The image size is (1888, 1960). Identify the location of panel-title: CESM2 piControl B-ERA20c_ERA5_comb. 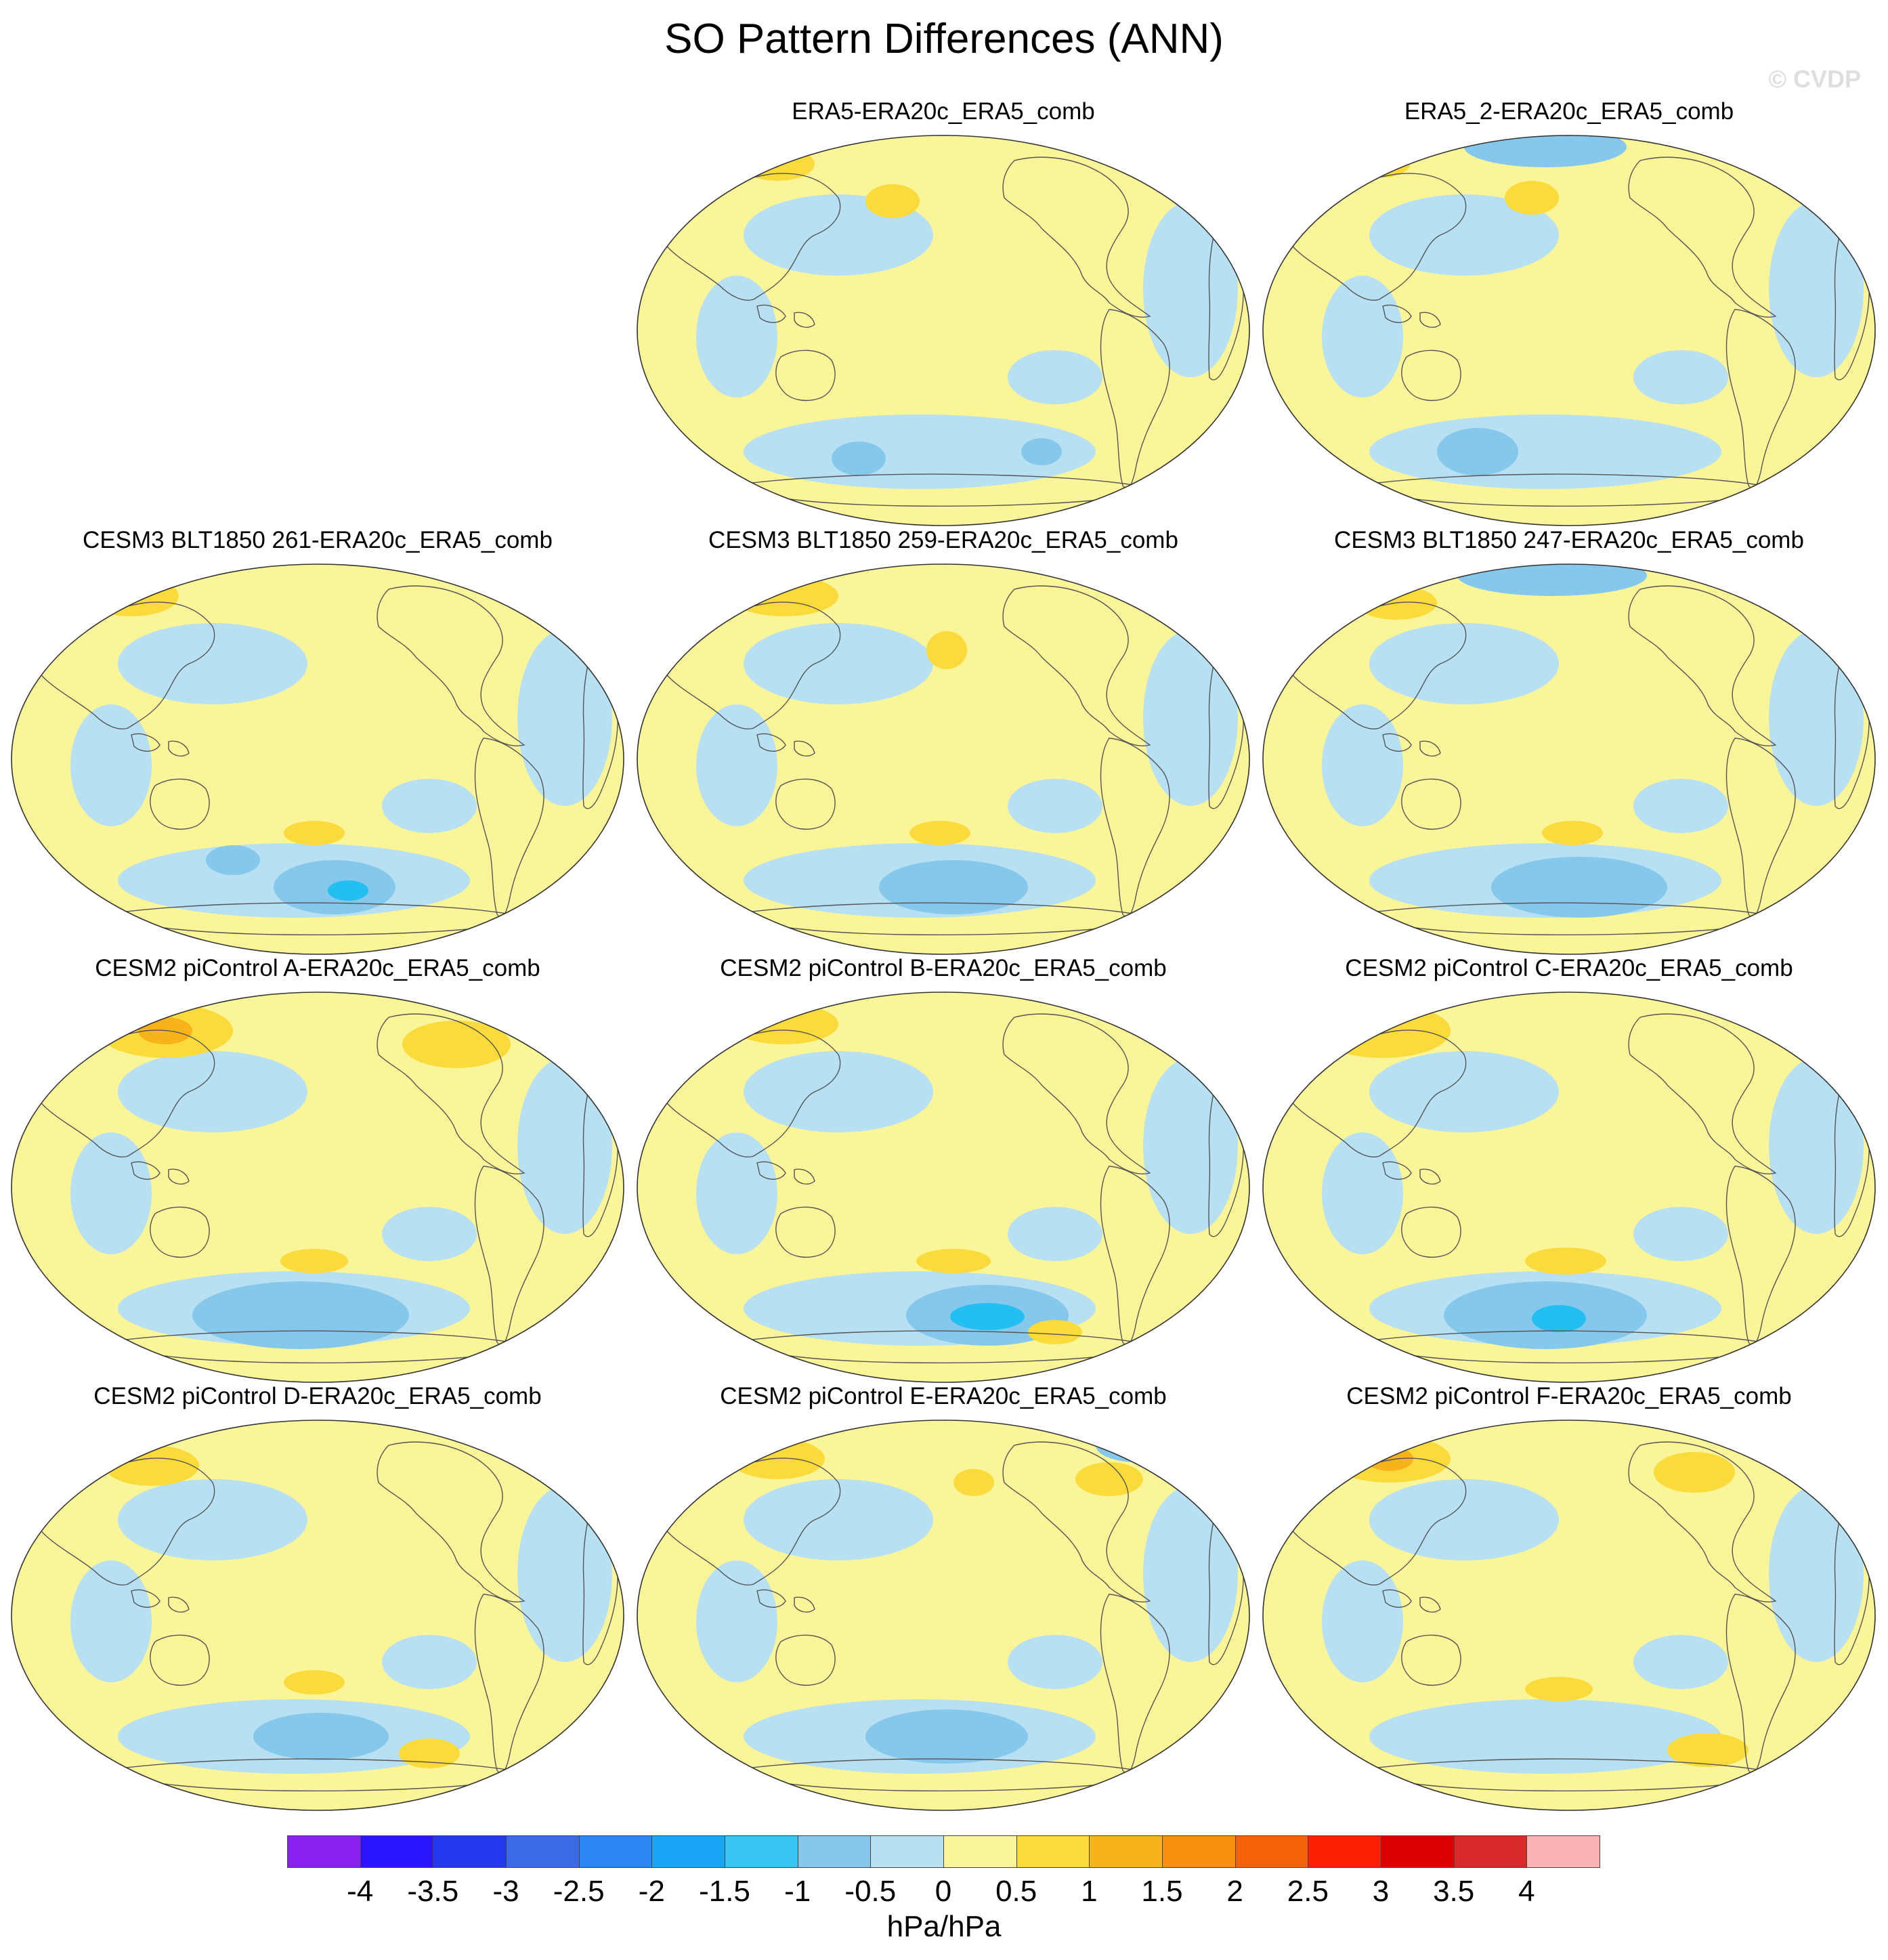
(943, 968).